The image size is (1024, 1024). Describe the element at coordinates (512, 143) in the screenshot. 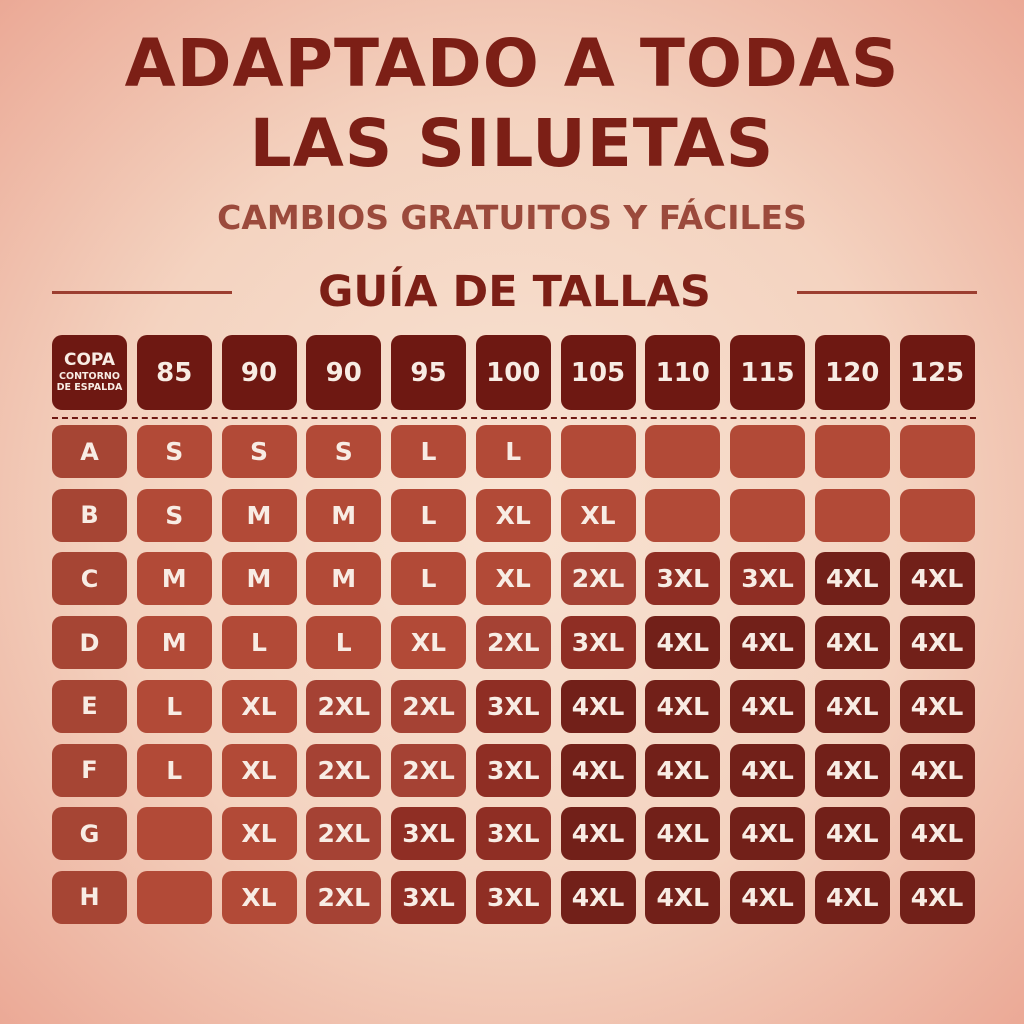

I see `title-line-2: LAS SILUETAS` at that location.